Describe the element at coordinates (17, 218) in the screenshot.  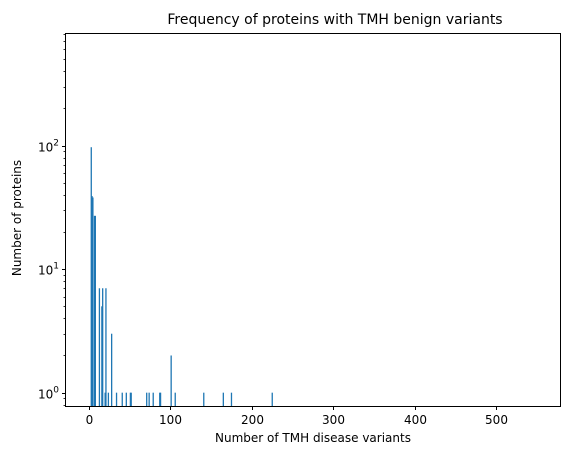
I see `y-axis-label: Number of proteins` at that location.